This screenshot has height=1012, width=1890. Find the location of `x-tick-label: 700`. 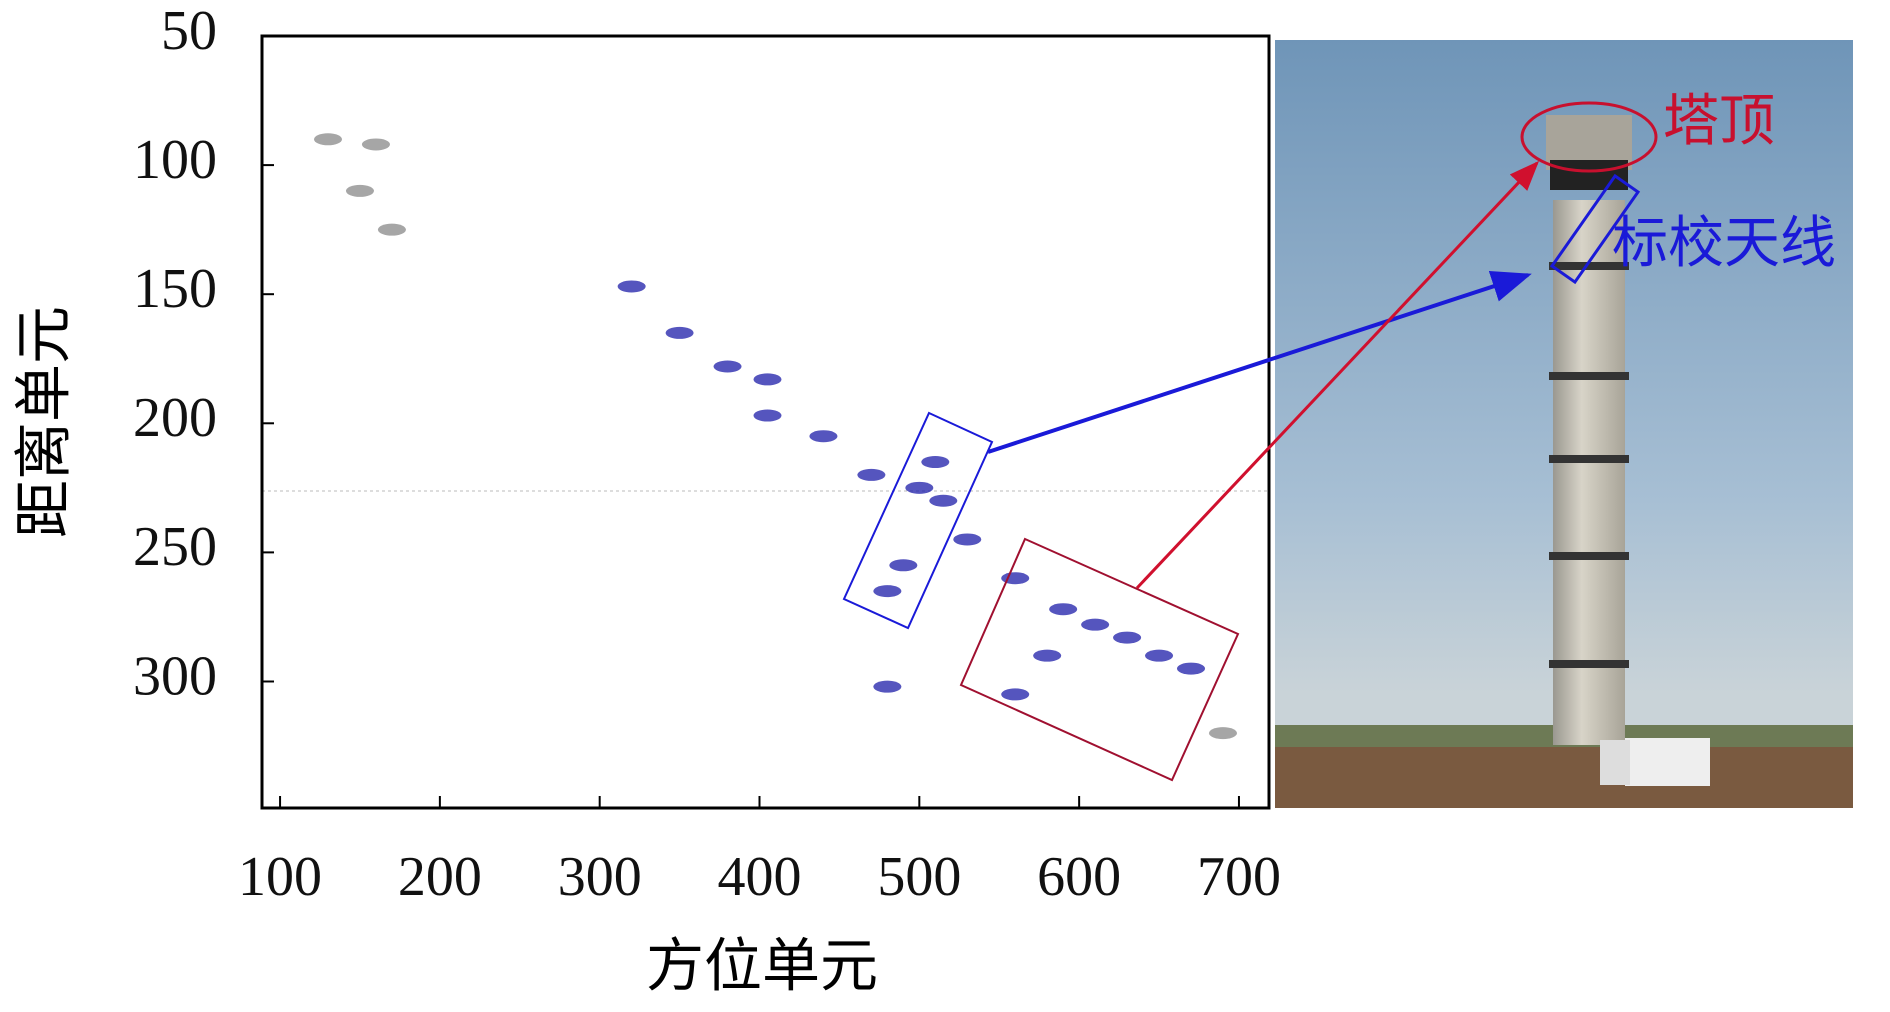

x-tick-label: 700 is located at coordinates (1239, 877).